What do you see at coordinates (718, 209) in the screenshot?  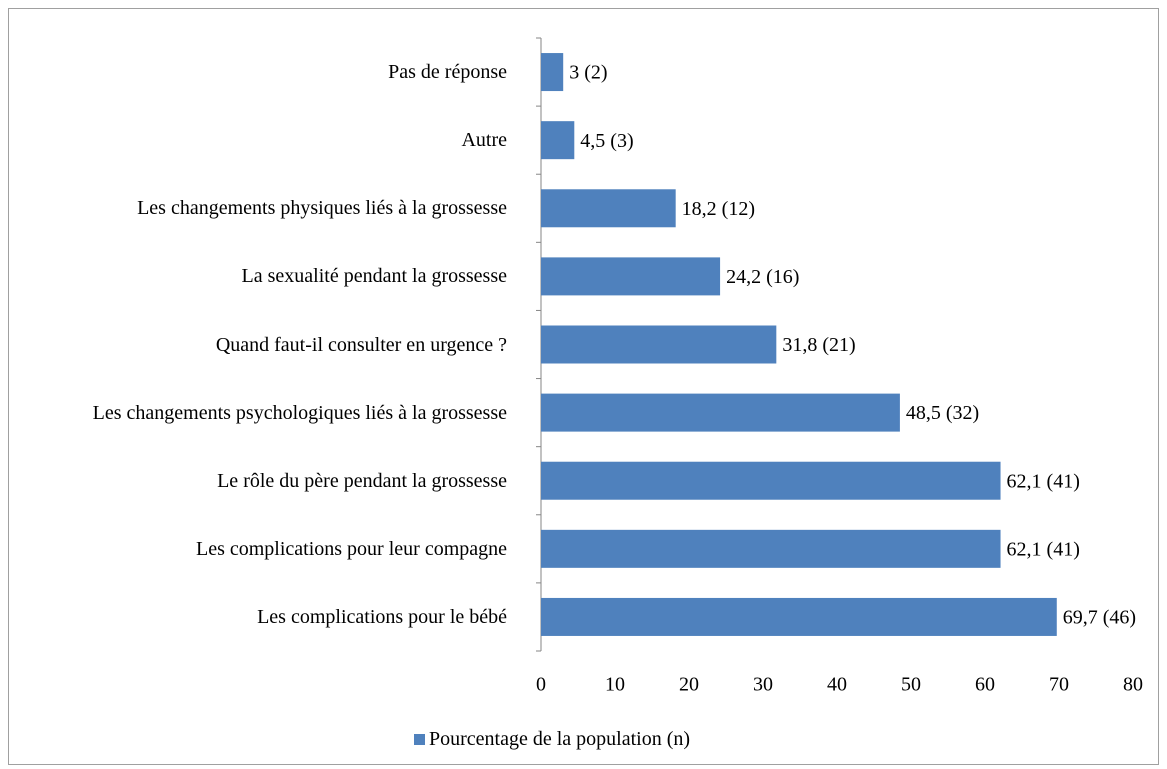 I see `data-label: 18,2 (12)` at bounding box center [718, 209].